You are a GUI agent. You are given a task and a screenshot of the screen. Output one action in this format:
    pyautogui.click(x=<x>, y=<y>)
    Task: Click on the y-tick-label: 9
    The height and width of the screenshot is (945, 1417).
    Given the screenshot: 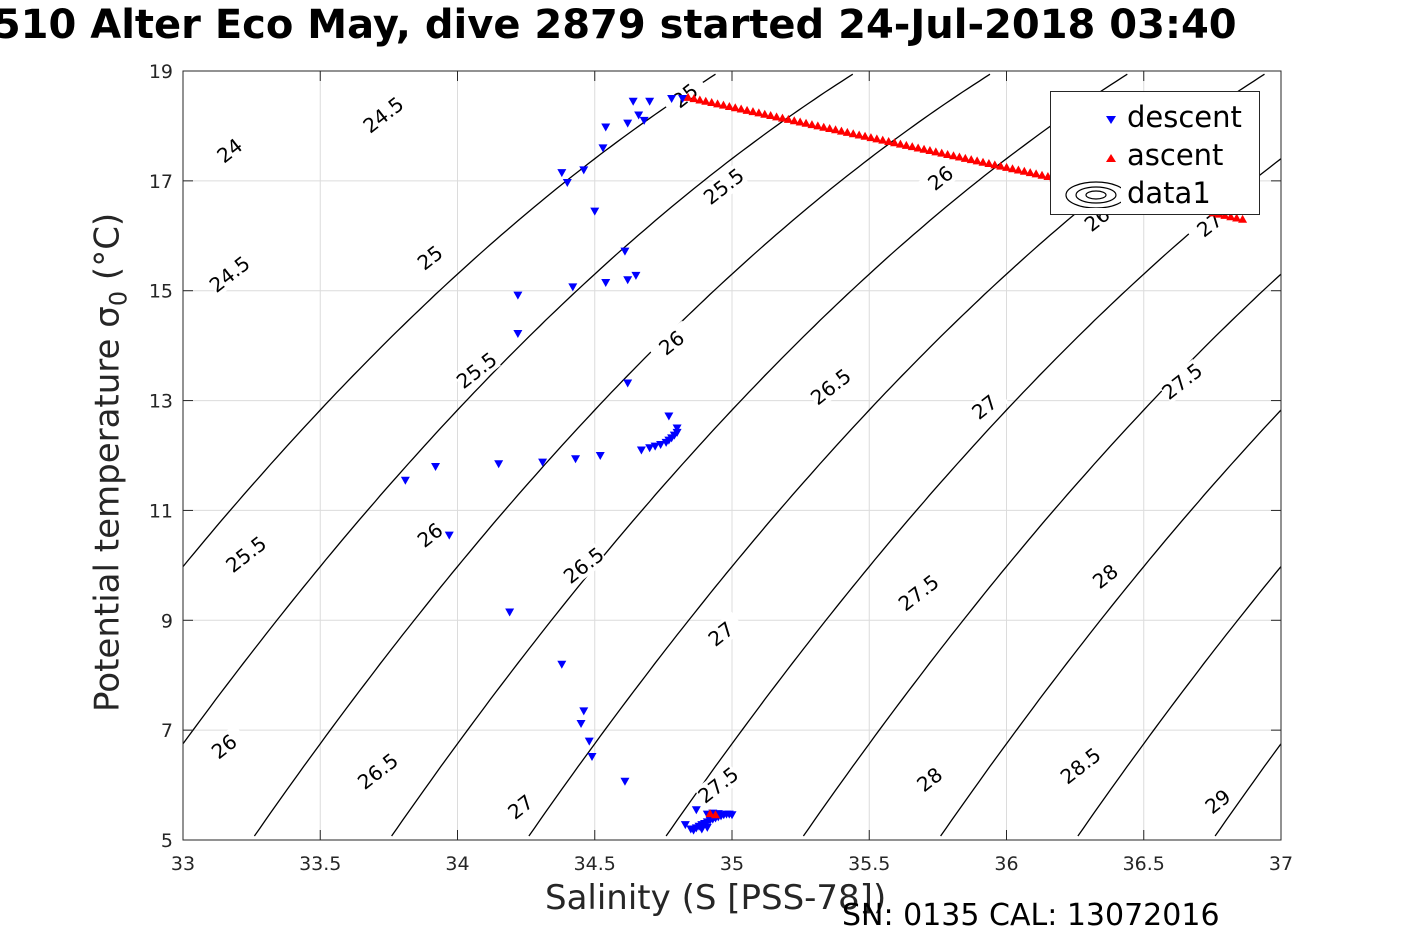 What is the action you would take?
    pyautogui.click(x=167, y=621)
    